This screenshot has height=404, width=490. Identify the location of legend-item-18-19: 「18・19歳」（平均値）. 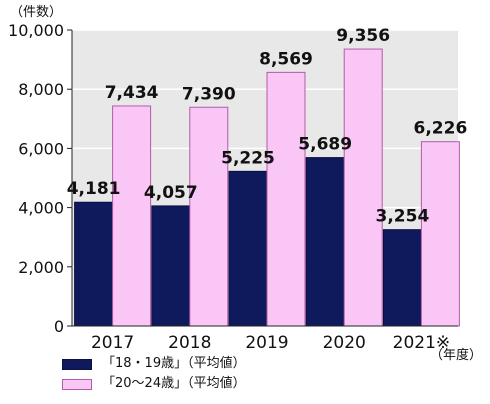
(154, 364).